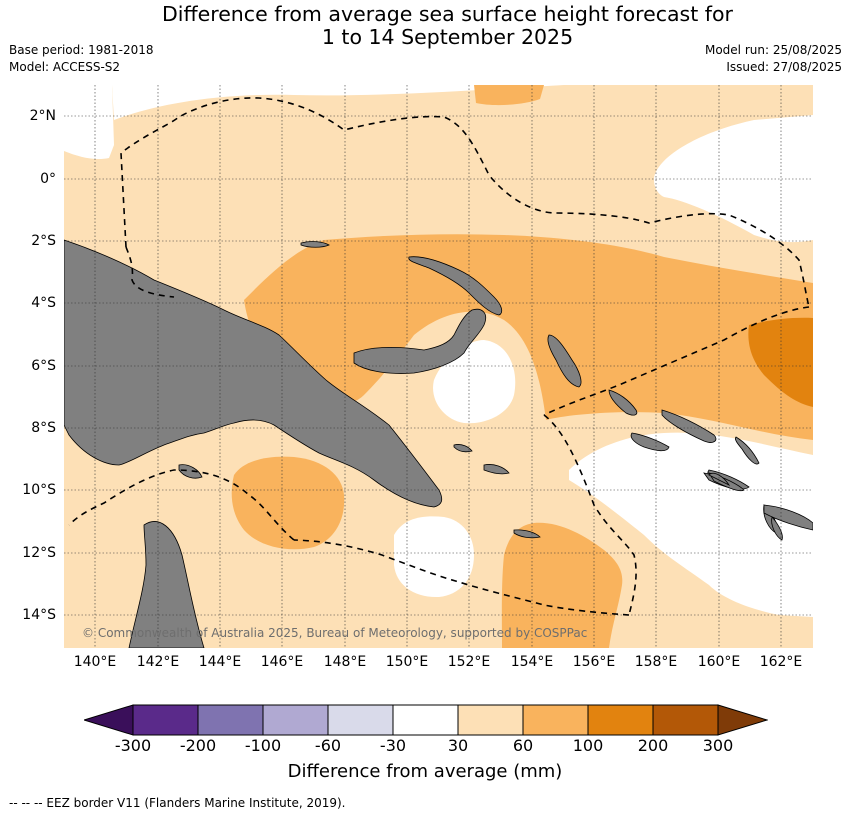 The image size is (850, 816). What do you see at coordinates (425, 771) in the screenshot?
I see `colorbar-label: Difference from average (mm)` at bounding box center [425, 771].